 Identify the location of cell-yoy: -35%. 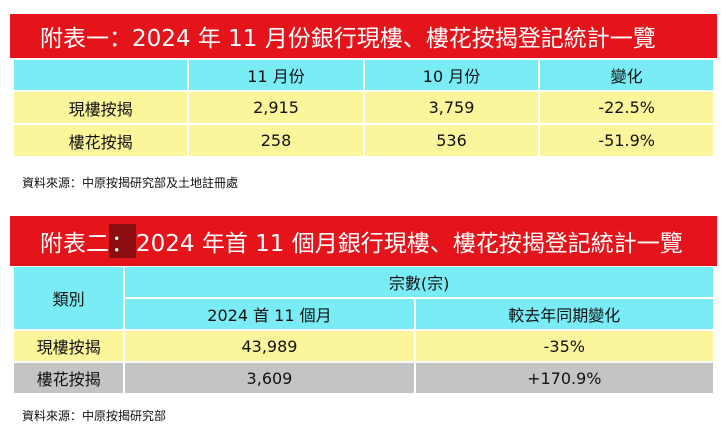
(564, 346).